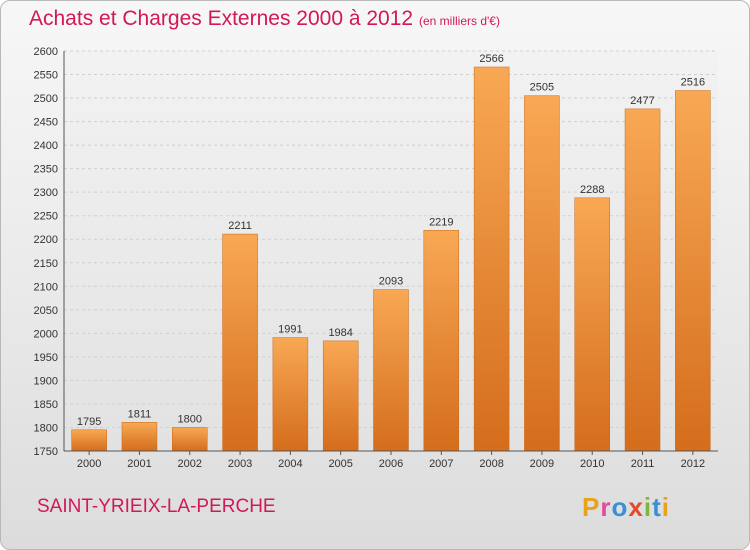 The image size is (750, 550). What do you see at coordinates (391, 464) in the screenshot?
I see `x-tick-label: 2006` at bounding box center [391, 464].